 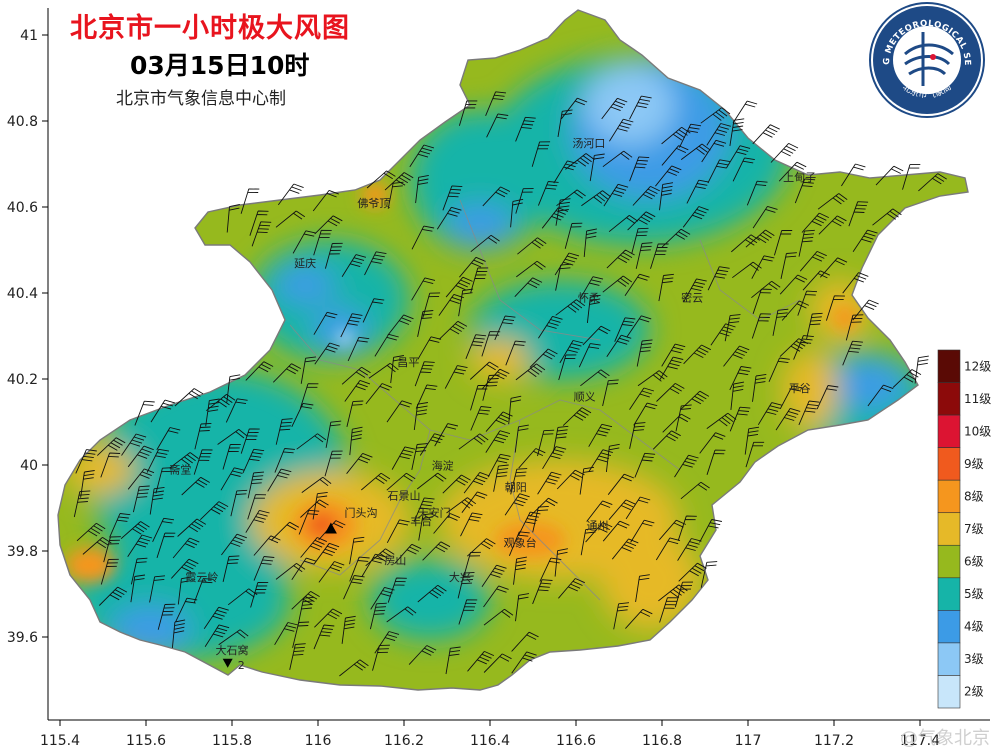 I want to click on x-tick-label: 115.6, so click(x=146, y=741).